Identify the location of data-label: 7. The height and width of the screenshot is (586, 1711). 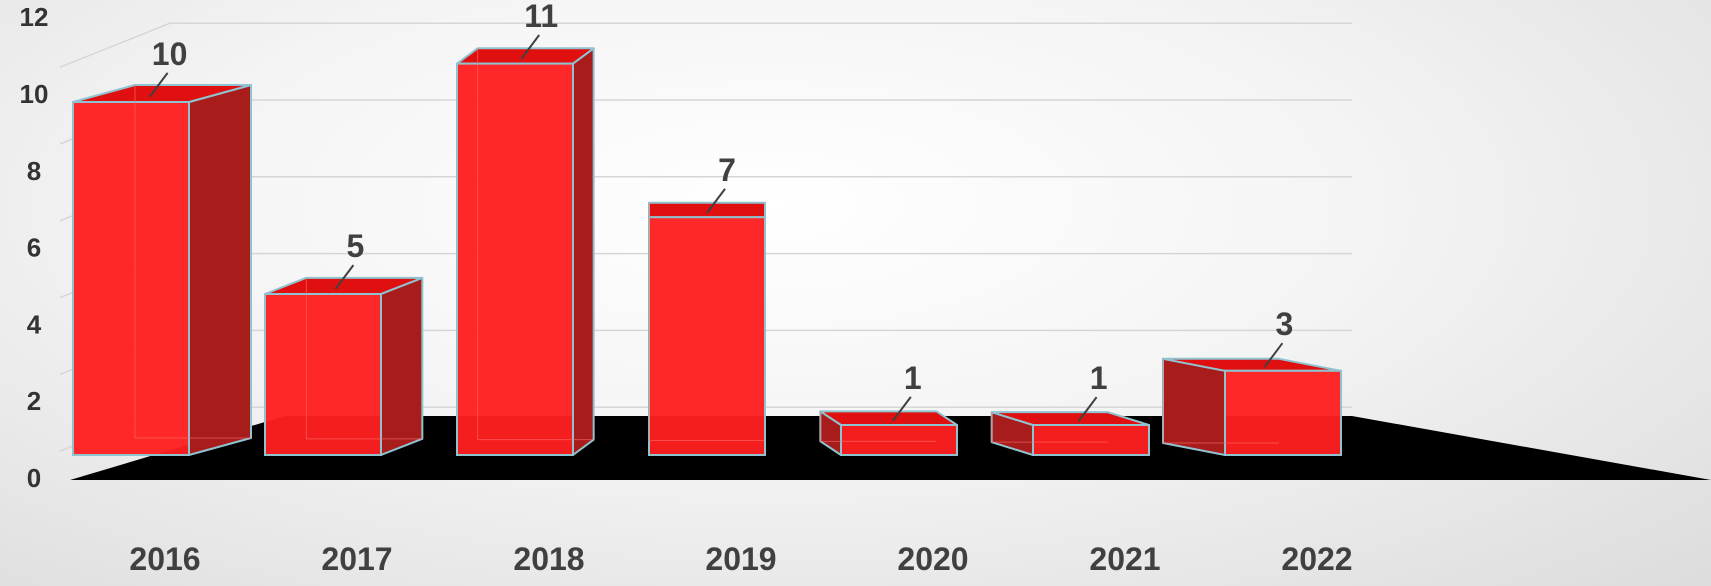
(727, 170).